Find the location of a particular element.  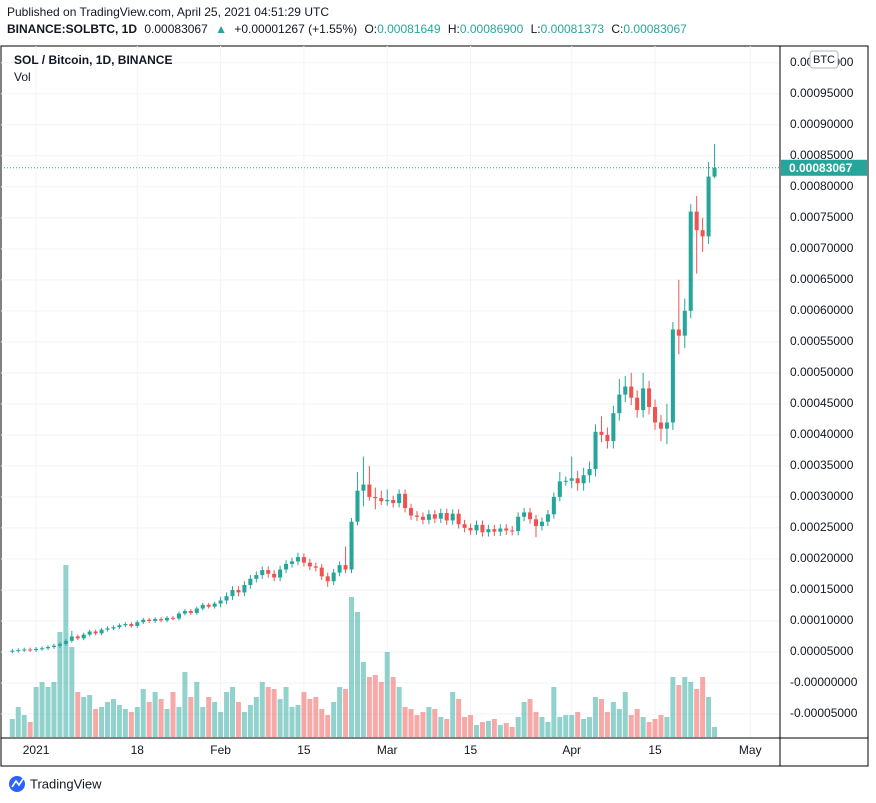

ohlc-value: 0.00081373 is located at coordinates (573, 29).